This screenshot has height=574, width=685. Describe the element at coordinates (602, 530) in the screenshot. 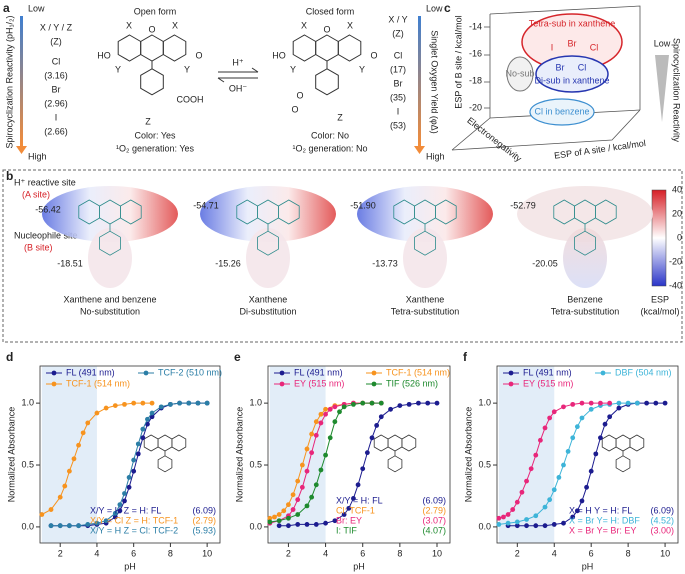

I see `annotation: X = Br Y= Br: EY` at that location.